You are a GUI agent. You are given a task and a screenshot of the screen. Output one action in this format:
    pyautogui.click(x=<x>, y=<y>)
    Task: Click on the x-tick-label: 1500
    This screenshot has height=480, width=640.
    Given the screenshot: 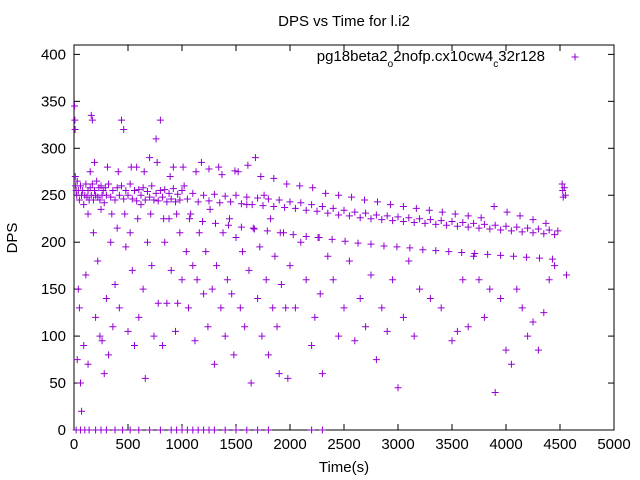 What is the action you would take?
    pyautogui.click(x=235, y=444)
    